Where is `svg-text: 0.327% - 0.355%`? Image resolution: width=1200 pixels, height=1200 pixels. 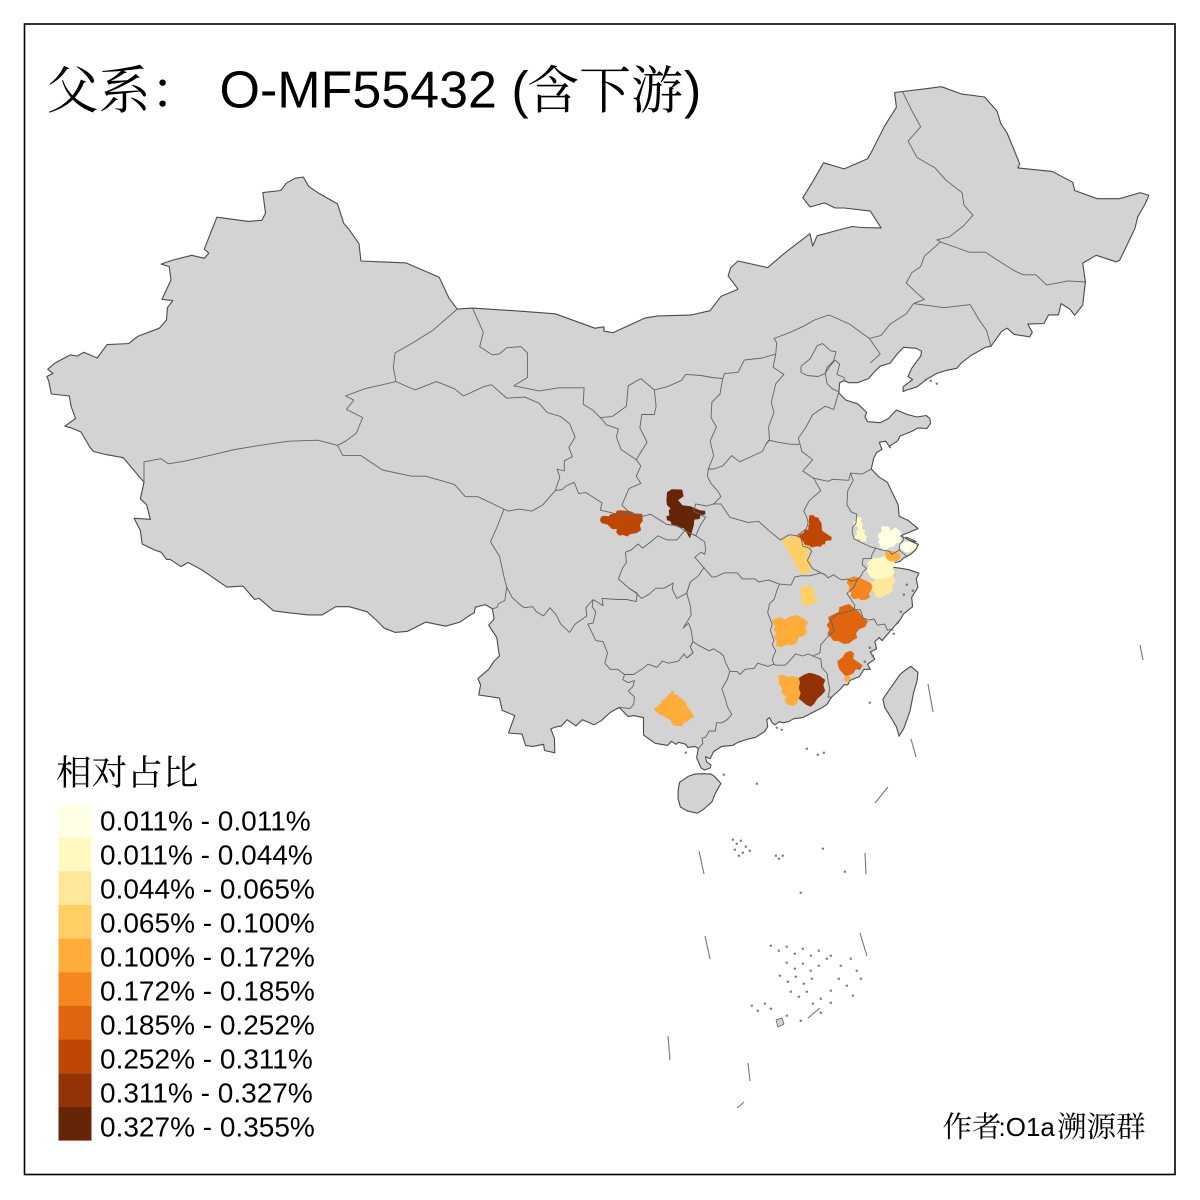 svg-text: 0.327% - 0.355% is located at coordinates (207, 1127).